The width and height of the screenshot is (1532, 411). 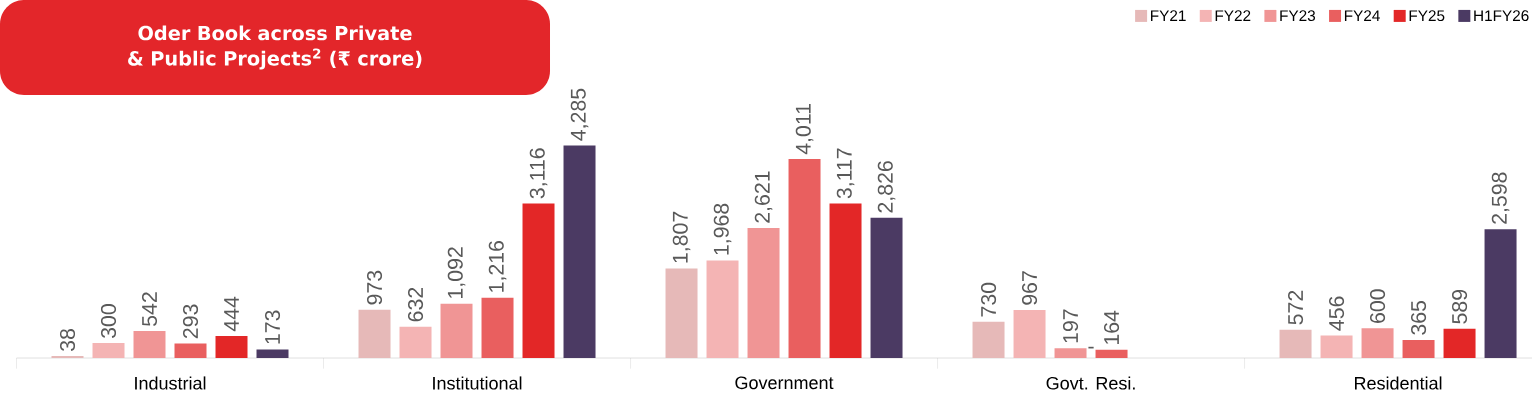 I want to click on legend-label: FY24, so click(x=1362, y=15).